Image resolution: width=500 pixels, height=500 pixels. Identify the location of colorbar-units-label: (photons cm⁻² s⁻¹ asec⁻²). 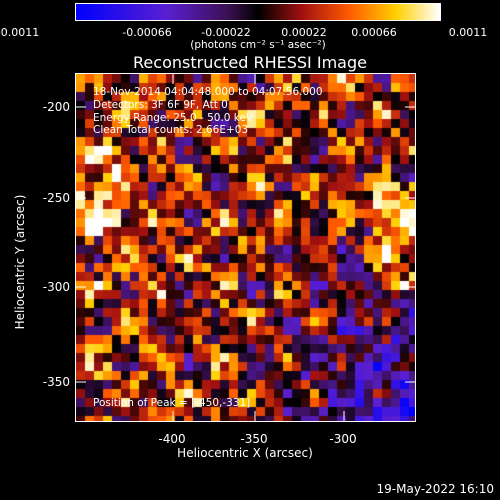
(258, 45).